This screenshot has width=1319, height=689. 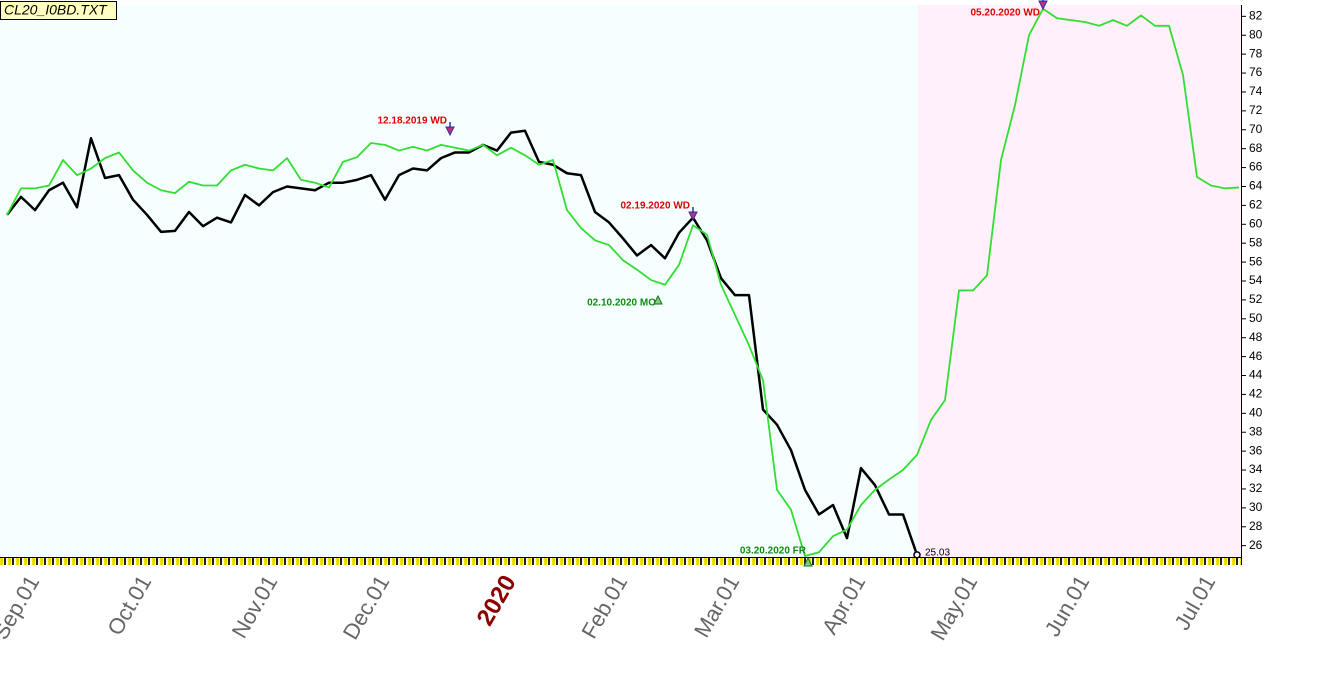 I want to click on chart-title: CL20_I0BD.TXT, so click(x=56, y=10).